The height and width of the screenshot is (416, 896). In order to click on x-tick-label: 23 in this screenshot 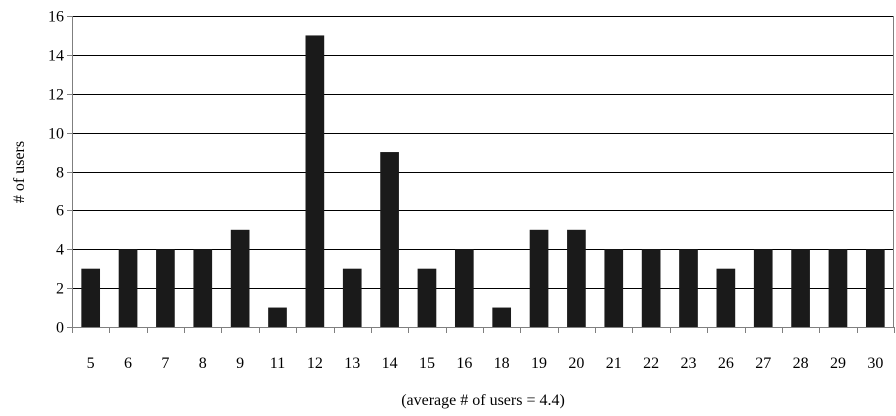, I will do `click(689, 363)`.